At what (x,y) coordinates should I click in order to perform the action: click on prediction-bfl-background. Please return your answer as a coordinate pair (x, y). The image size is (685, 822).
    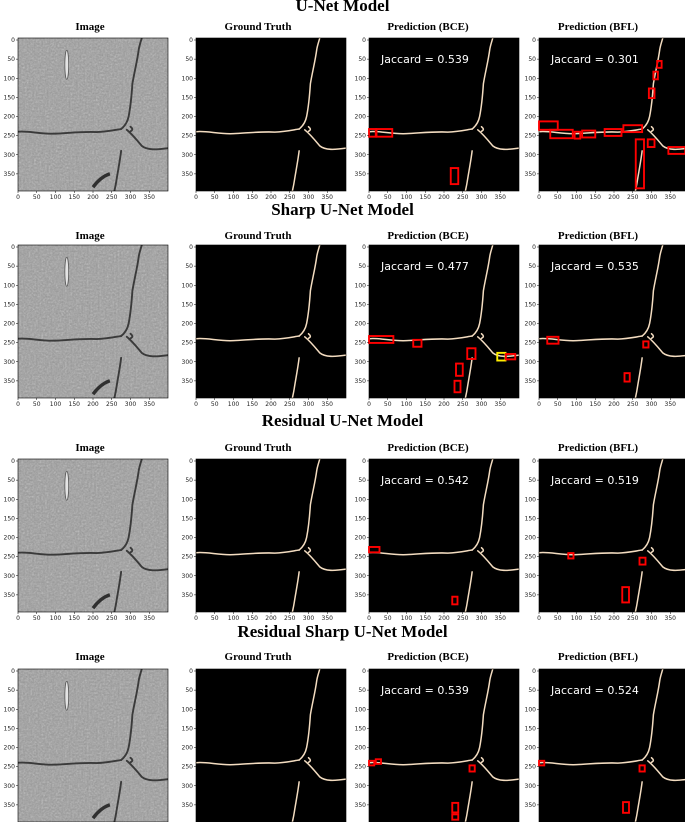
    Looking at the image, I should click on (612, 745).